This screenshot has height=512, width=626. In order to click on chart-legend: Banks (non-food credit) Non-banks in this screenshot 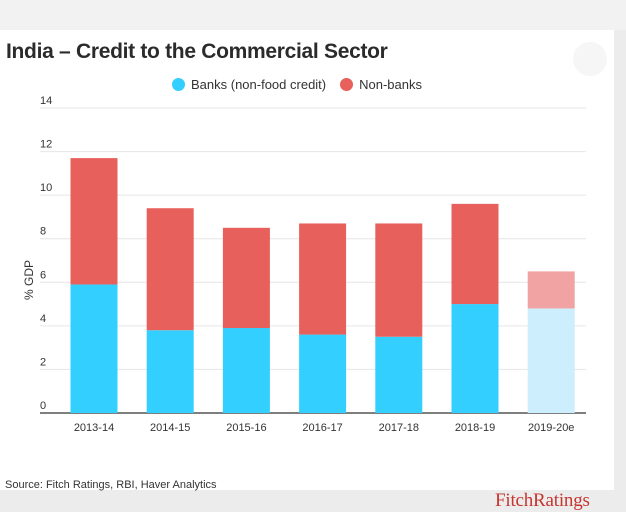, I will do `click(297, 84)`.